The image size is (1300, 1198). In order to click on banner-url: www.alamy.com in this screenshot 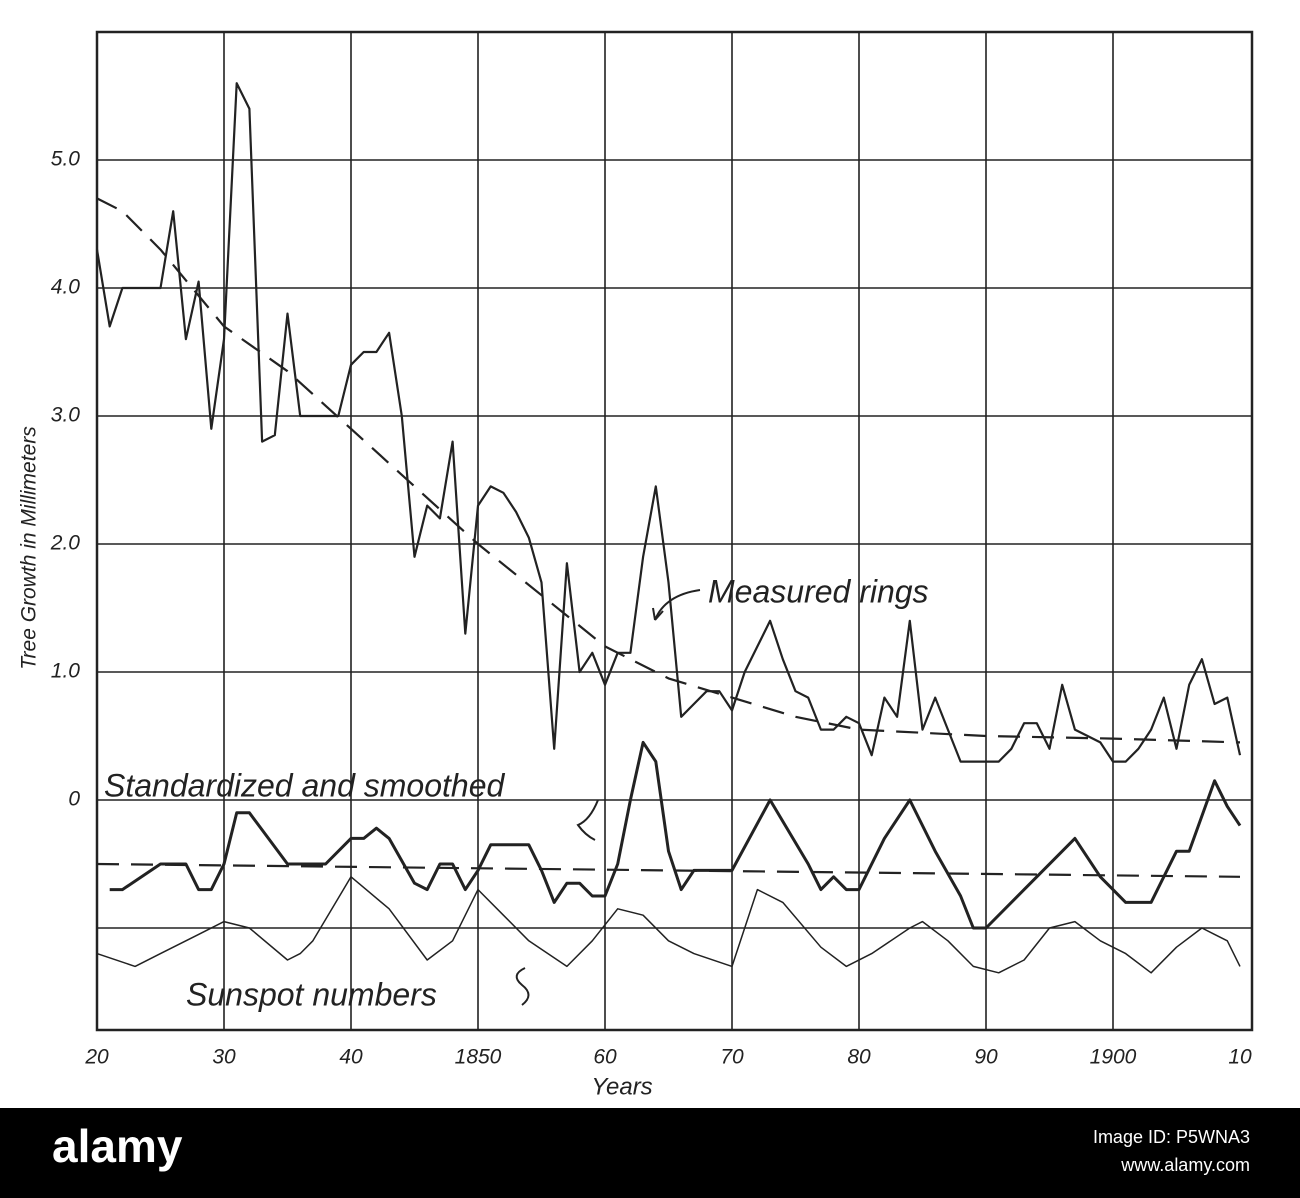, I will do `click(1185, 1165)`.